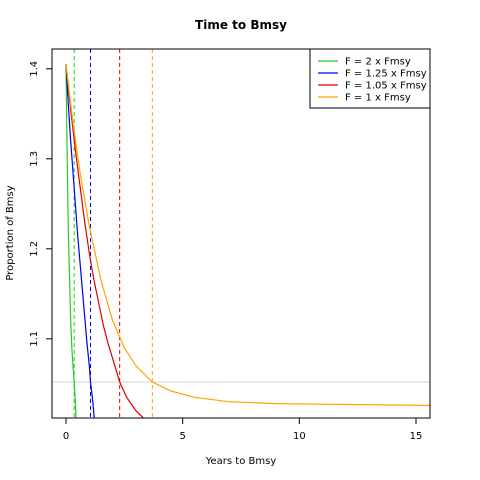 The image size is (480, 480). What do you see at coordinates (416, 436) in the screenshot?
I see `x-tick-label-3: 15` at bounding box center [416, 436].